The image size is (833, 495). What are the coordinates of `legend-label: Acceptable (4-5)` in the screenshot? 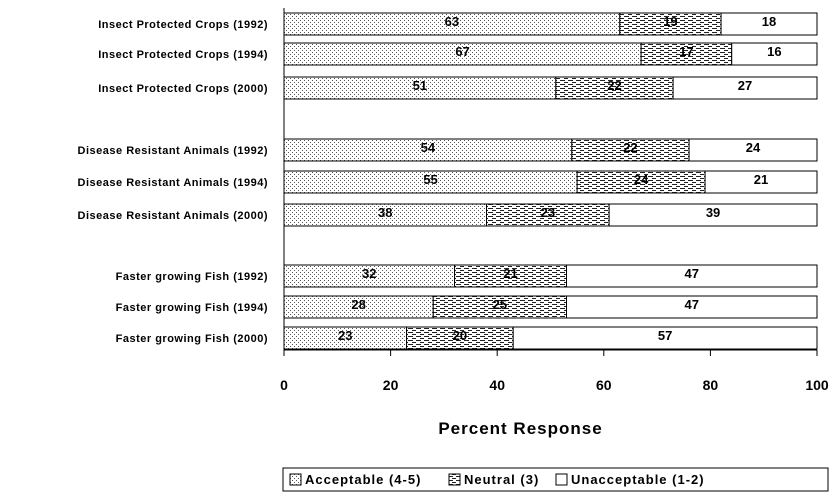 It's located at (363, 479).